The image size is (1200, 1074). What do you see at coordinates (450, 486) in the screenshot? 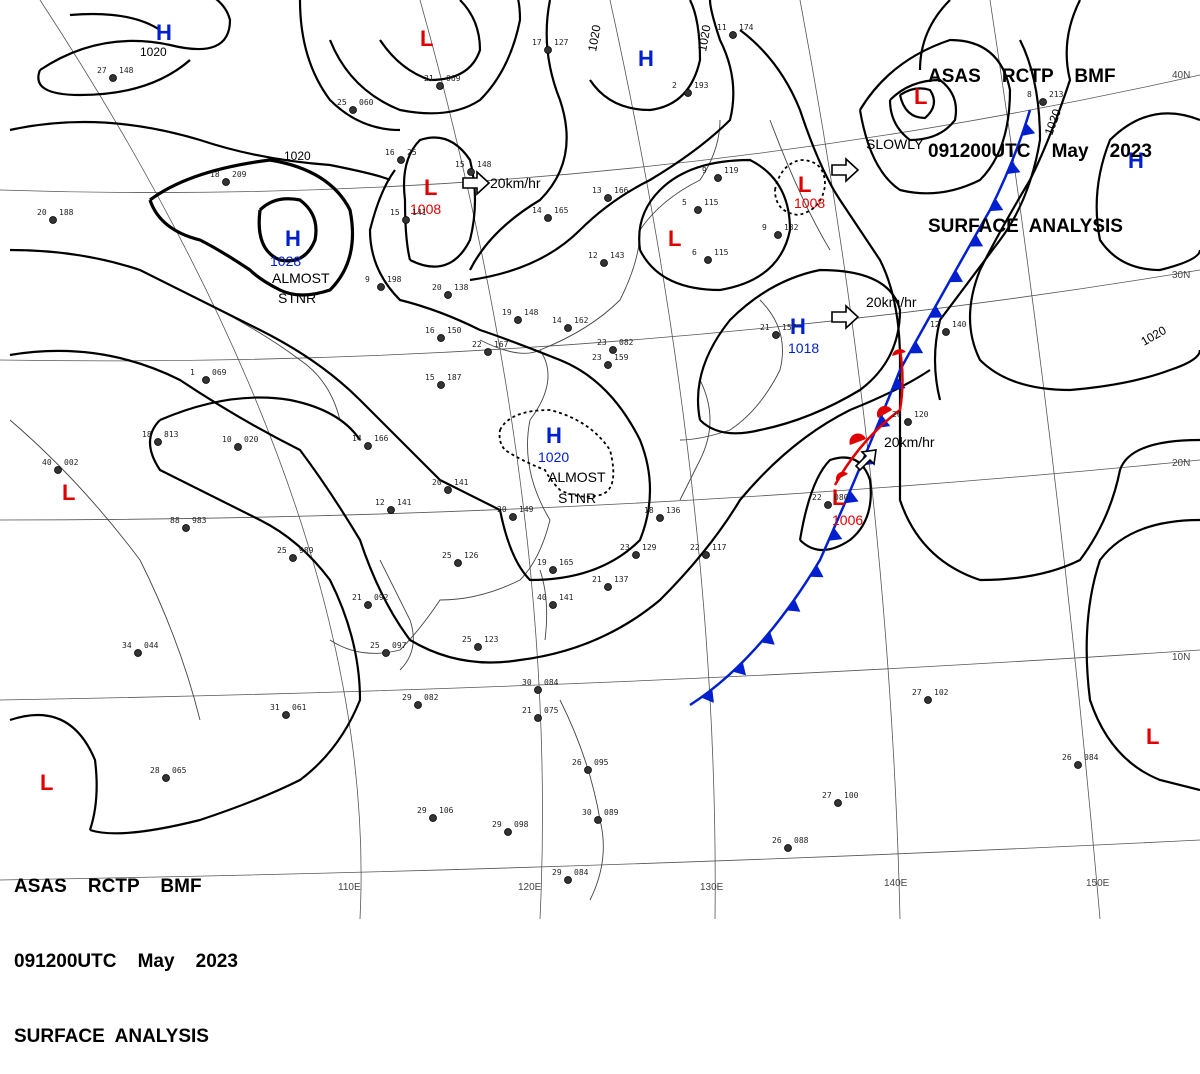
I see `station-plot: 20 141` at bounding box center [450, 486].